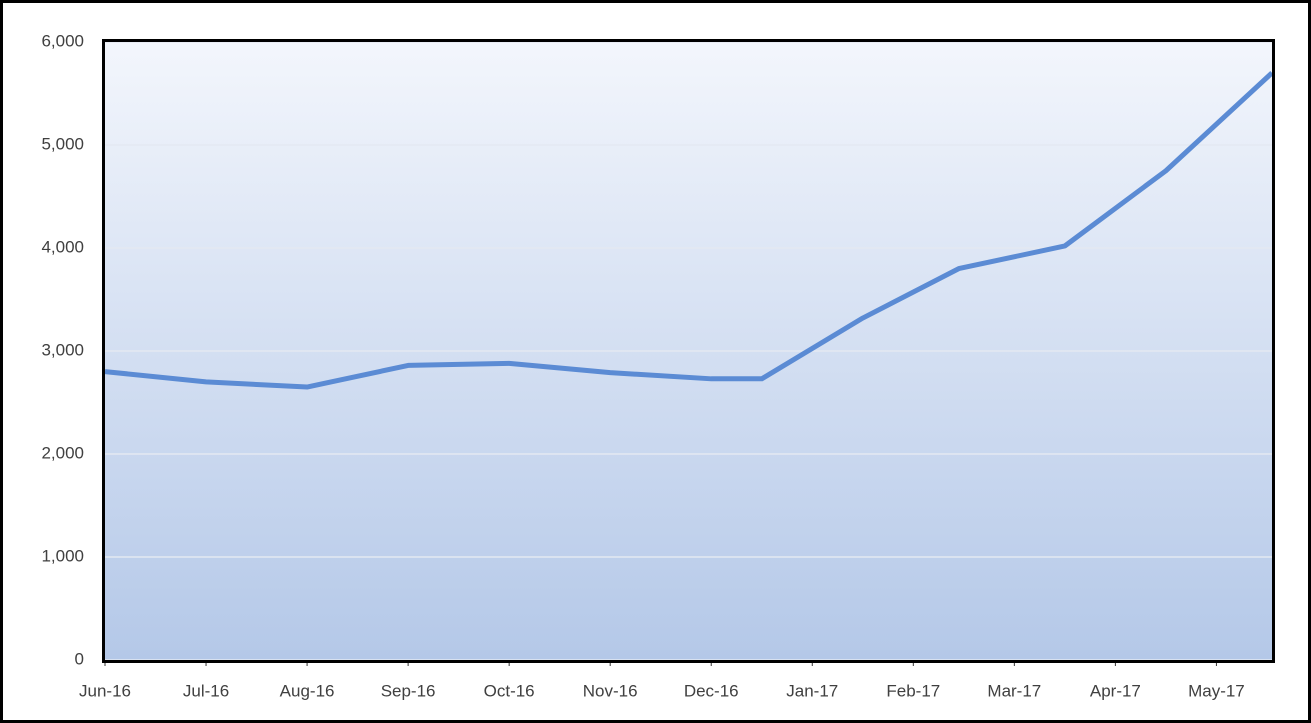 This screenshot has width=1311, height=723. I want to click on x-tick-label: Sep-16, so click(408, 690).